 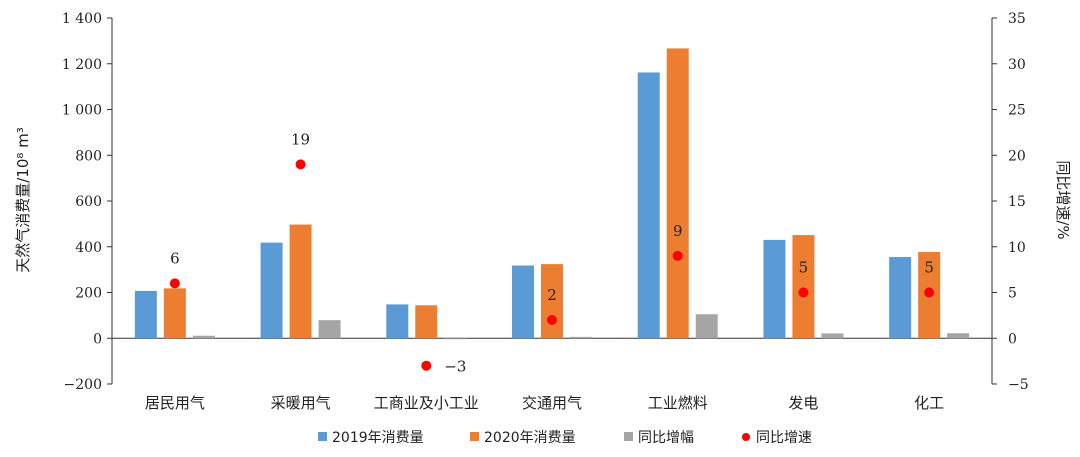 I want to click on right-tick-label: 15, so click(x=1017, y=202).